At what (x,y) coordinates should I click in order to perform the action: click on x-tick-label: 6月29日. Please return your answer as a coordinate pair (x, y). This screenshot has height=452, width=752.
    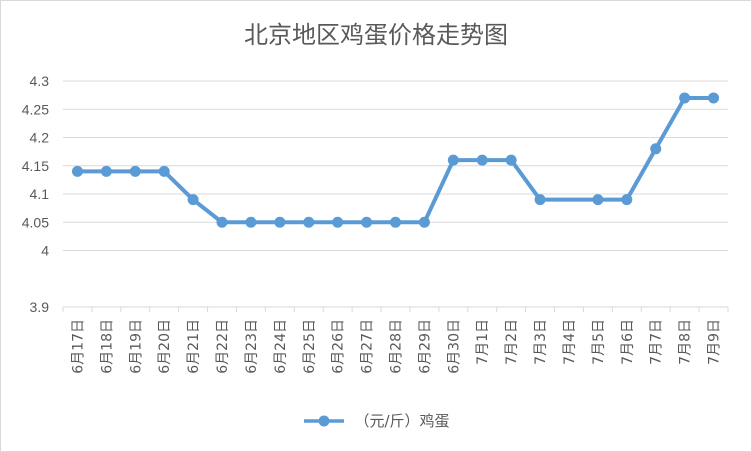
    Looking at the image, I should click on (425, 346).